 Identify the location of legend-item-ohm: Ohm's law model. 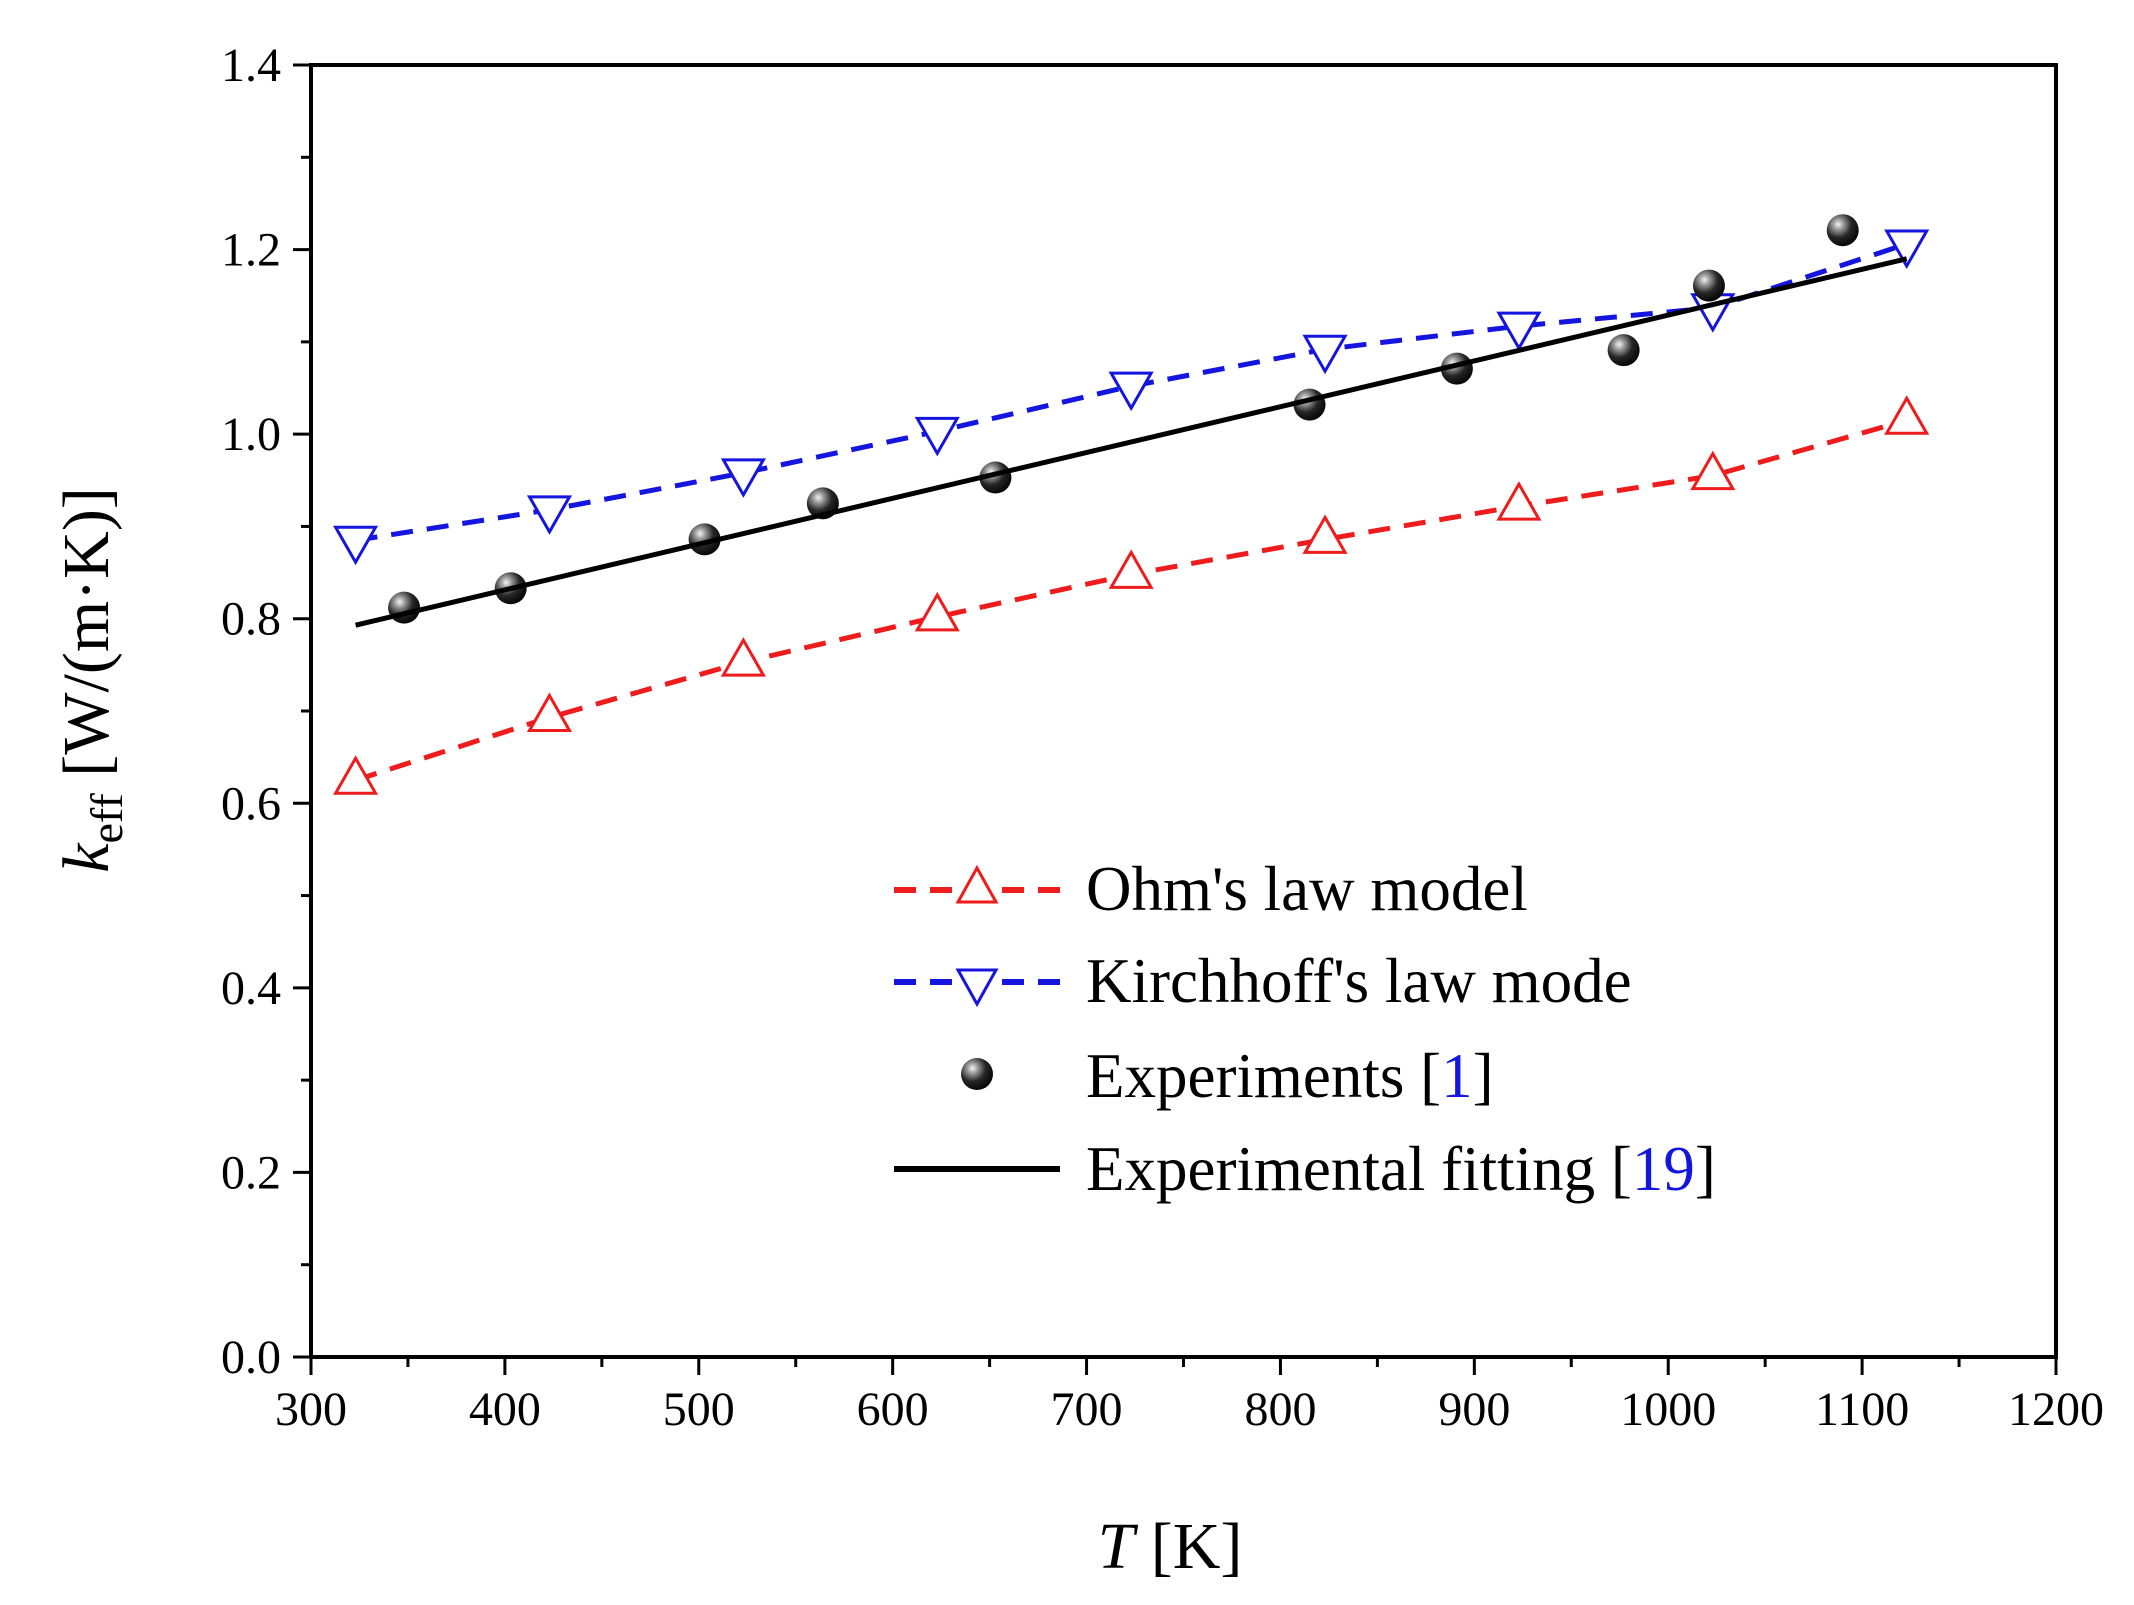
(1211, 889).